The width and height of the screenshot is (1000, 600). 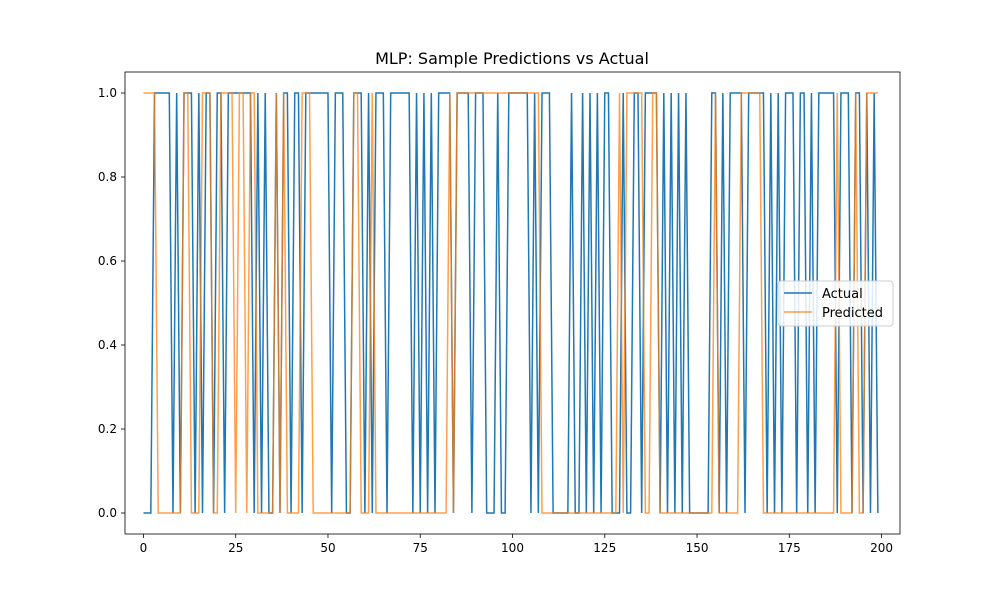 What do you see at coordinates (107, 261) in the screenshot?
I see `y-tick-label: 0.6` at bounding box center [107, 261].